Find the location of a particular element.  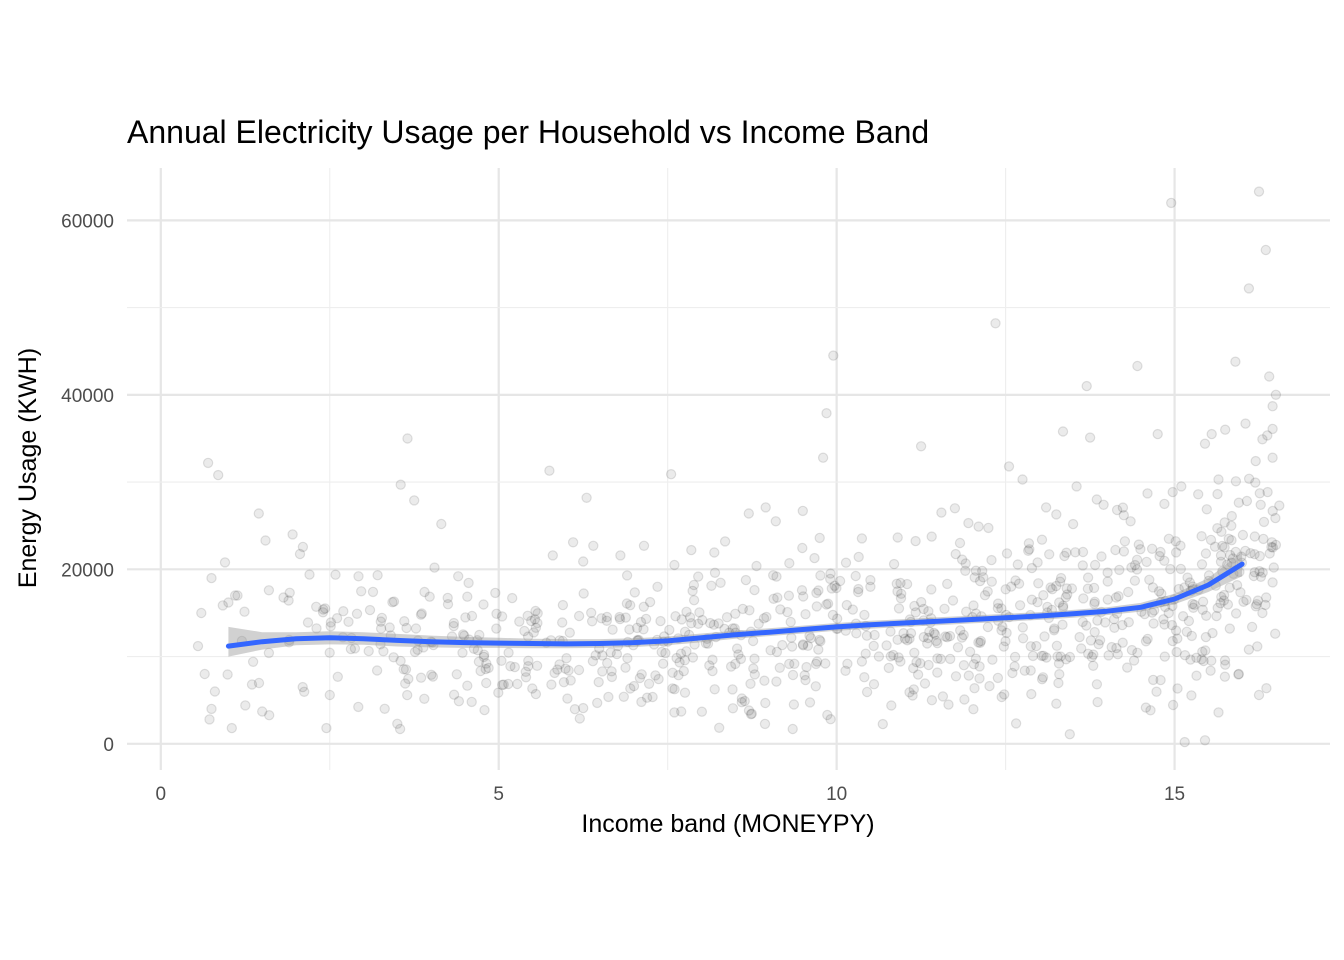

y-tick-label: 20000 is located at coordinates (87, 570).